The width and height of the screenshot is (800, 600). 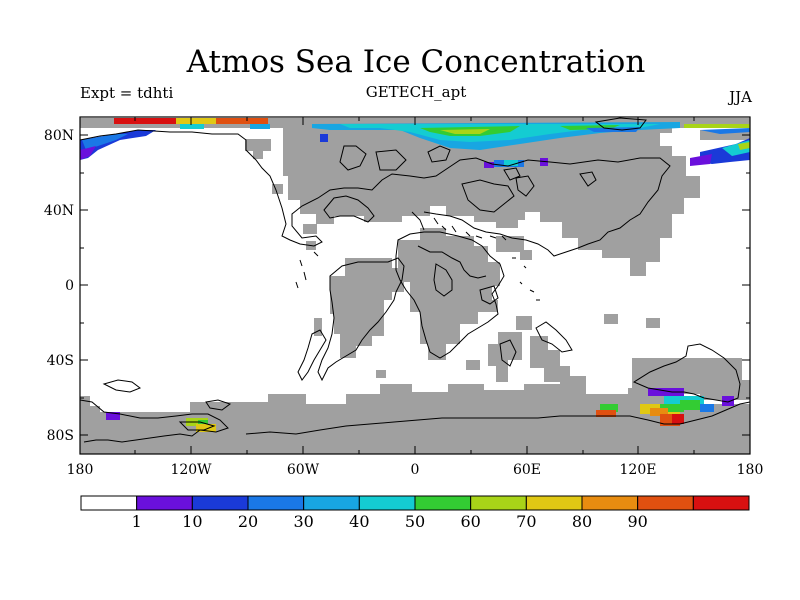 What do you see at coordinates (527, 470) in the screenshot?
I see `lon-label-60e: 60E` at bounding box center [527, 470].